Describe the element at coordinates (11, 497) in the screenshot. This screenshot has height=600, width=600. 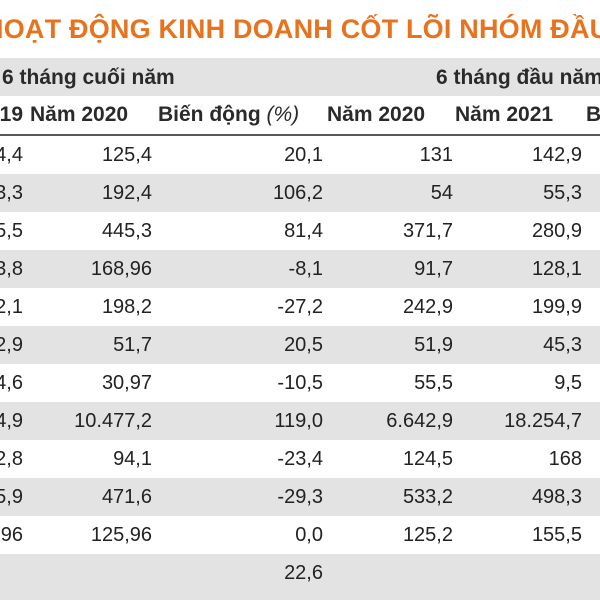
I see `cell: 665,9` at that location.